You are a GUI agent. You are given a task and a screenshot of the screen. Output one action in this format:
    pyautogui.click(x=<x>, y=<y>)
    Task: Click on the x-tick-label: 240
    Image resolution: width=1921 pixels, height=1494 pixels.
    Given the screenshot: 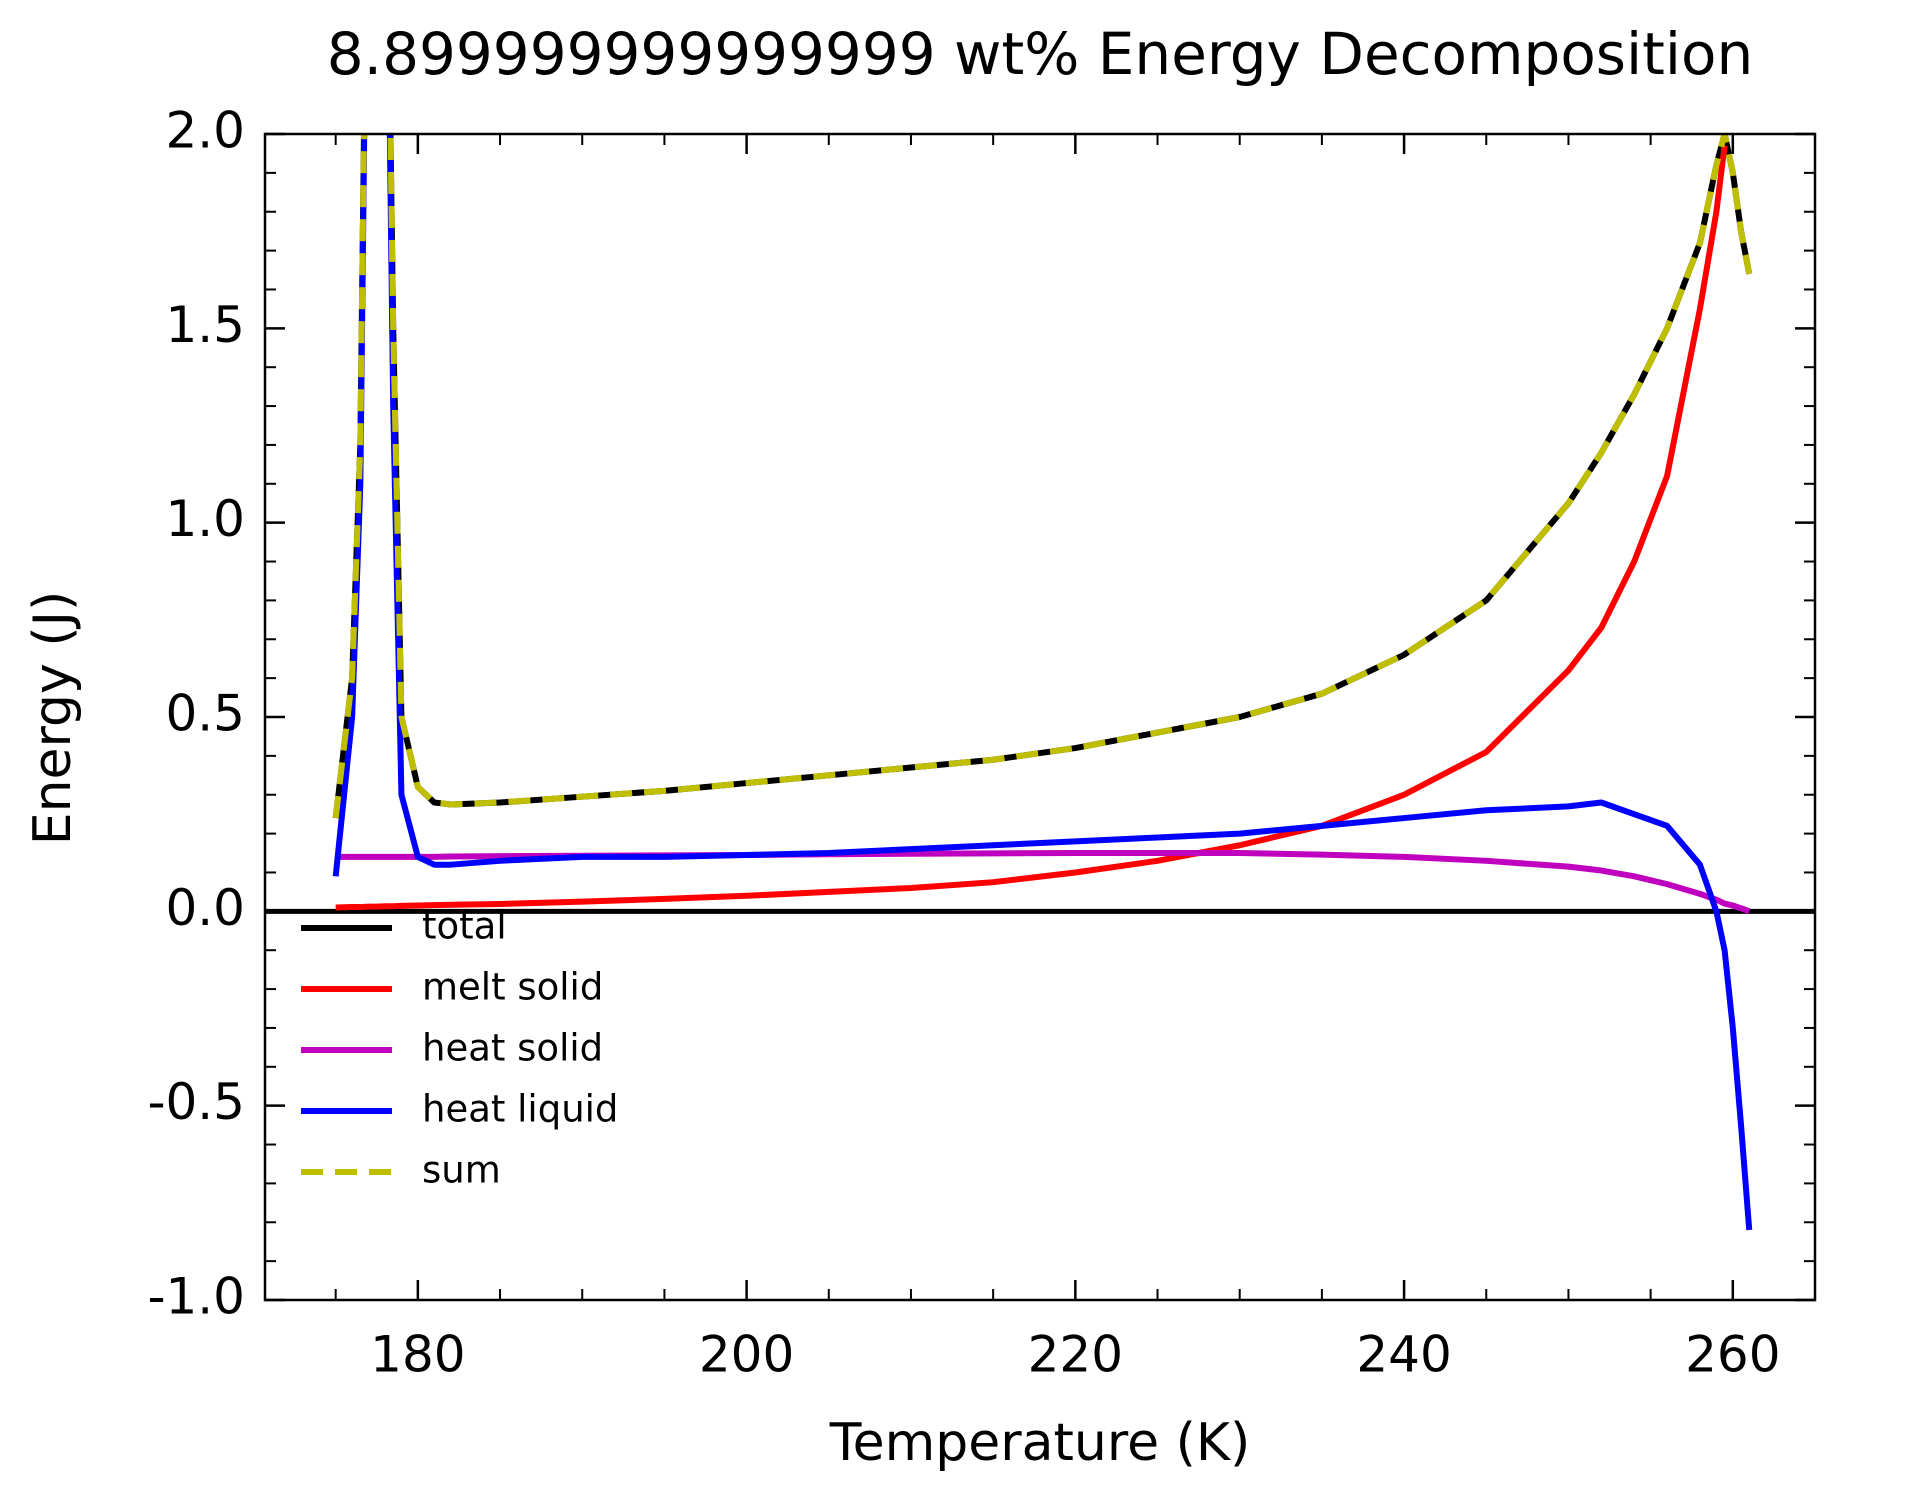 What is the action you would take?
    pyautogui.click(x=1403, y=1355)
    